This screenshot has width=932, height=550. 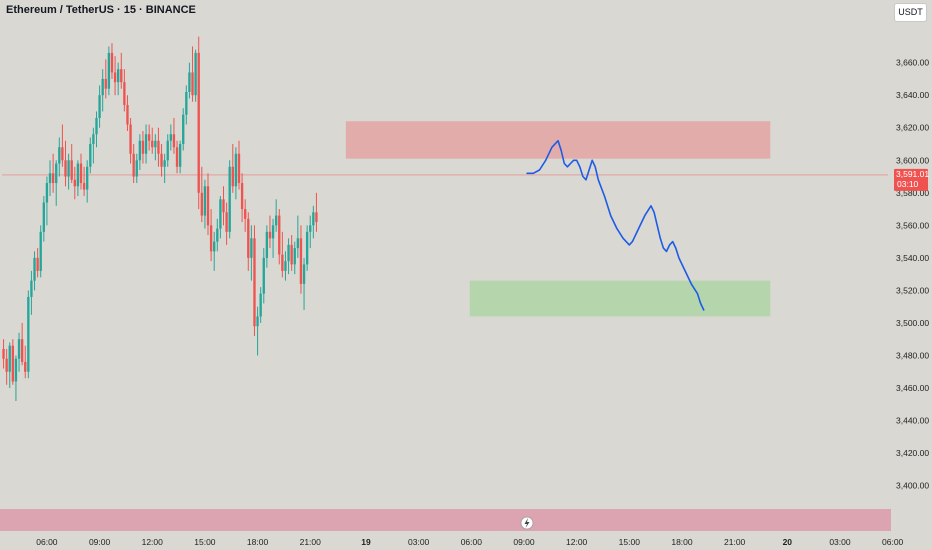 What do you see at coordinates (101, 10) in the screenshot?
I see `symbol-title: Ethereum / TetherUS · 15 · BINANCE` at bounding box center [101, 10].